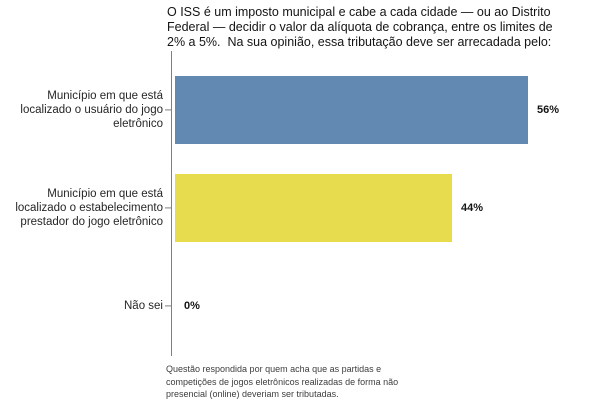 Image resolution: width=605 pixels, height=406 pixels. I want to click on value-label: 0%, so click(192, 306).